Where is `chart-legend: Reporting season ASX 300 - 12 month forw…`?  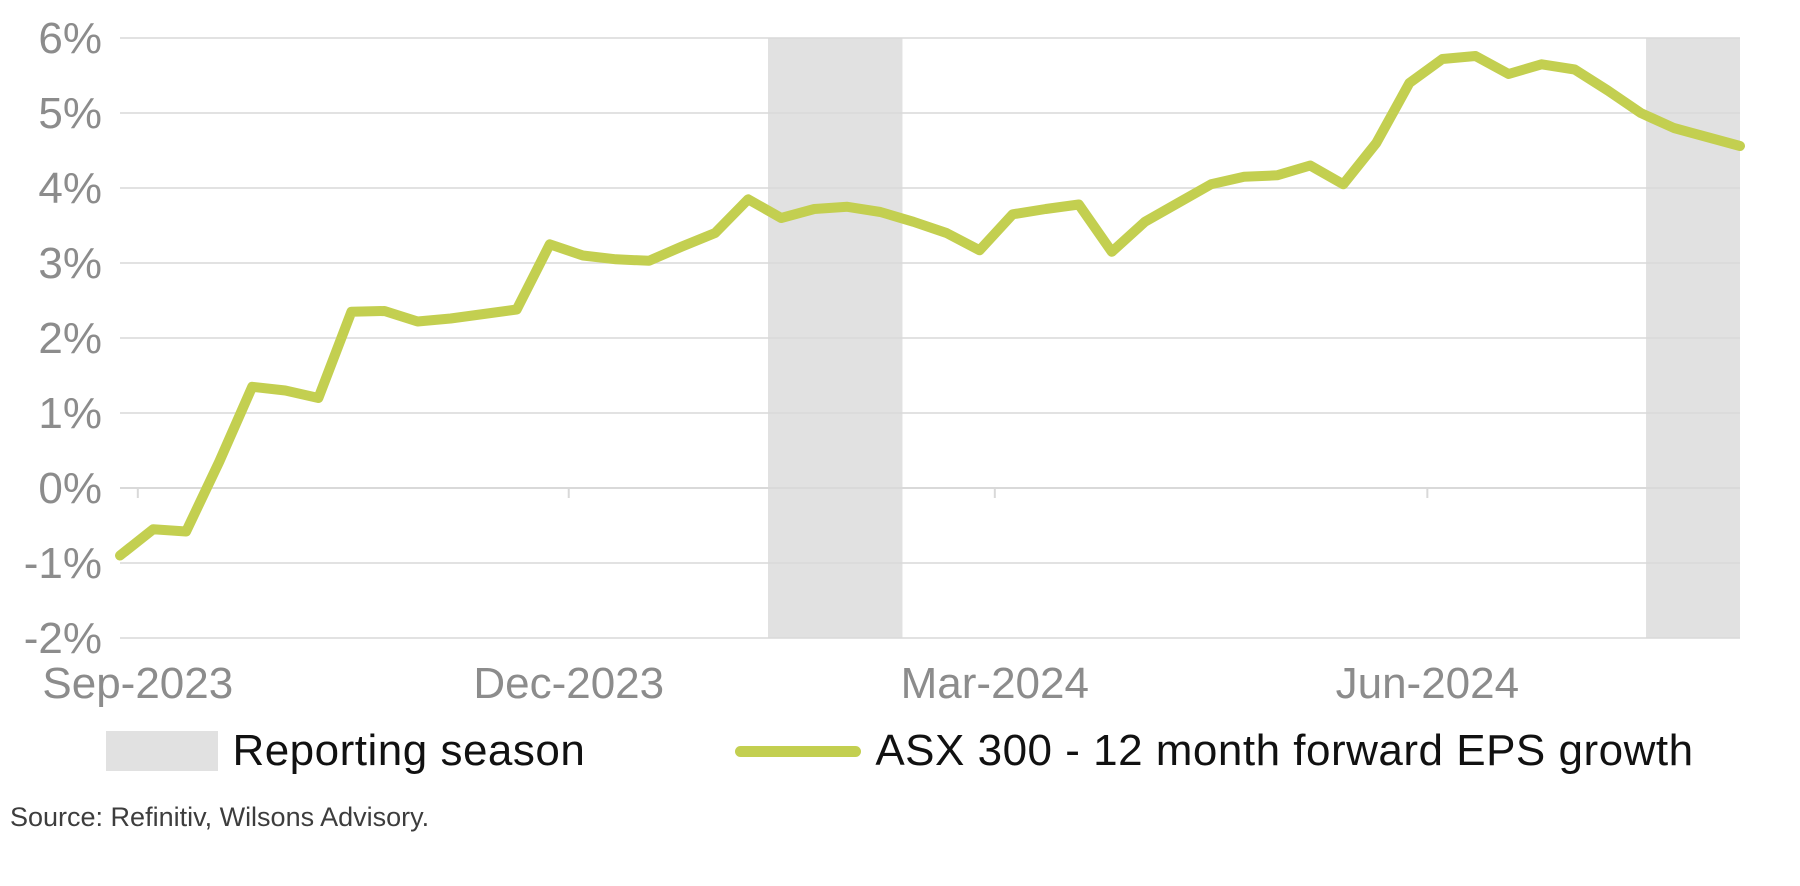 chart-legend: Reporting season ASX 300 - 12 month forw… is located at coordinates (900, 751).